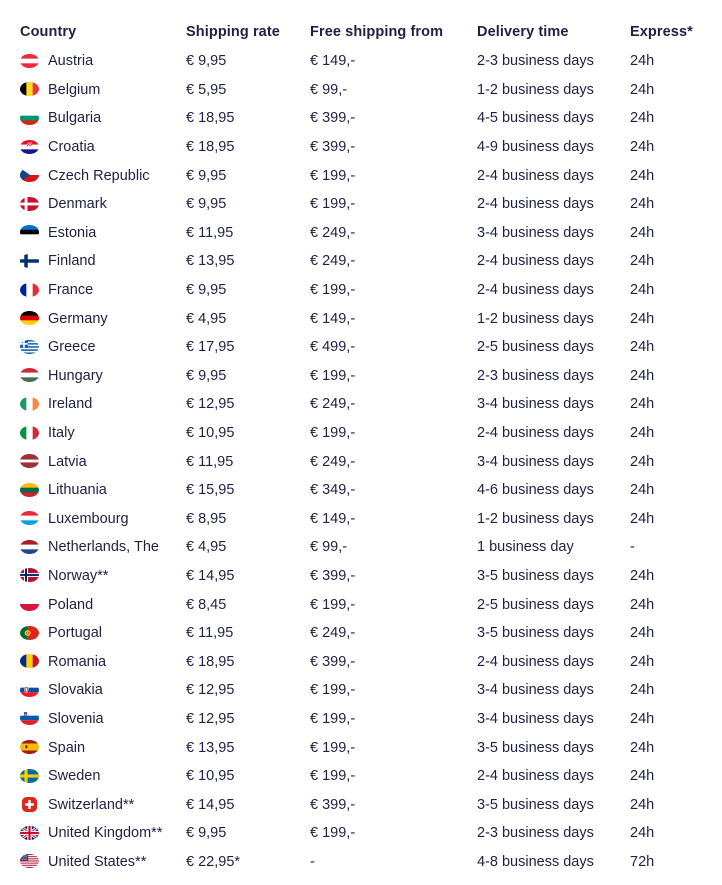 This screenshot has height=885, width=722. I want to click on country-cell: Finland, so click(103, 261).